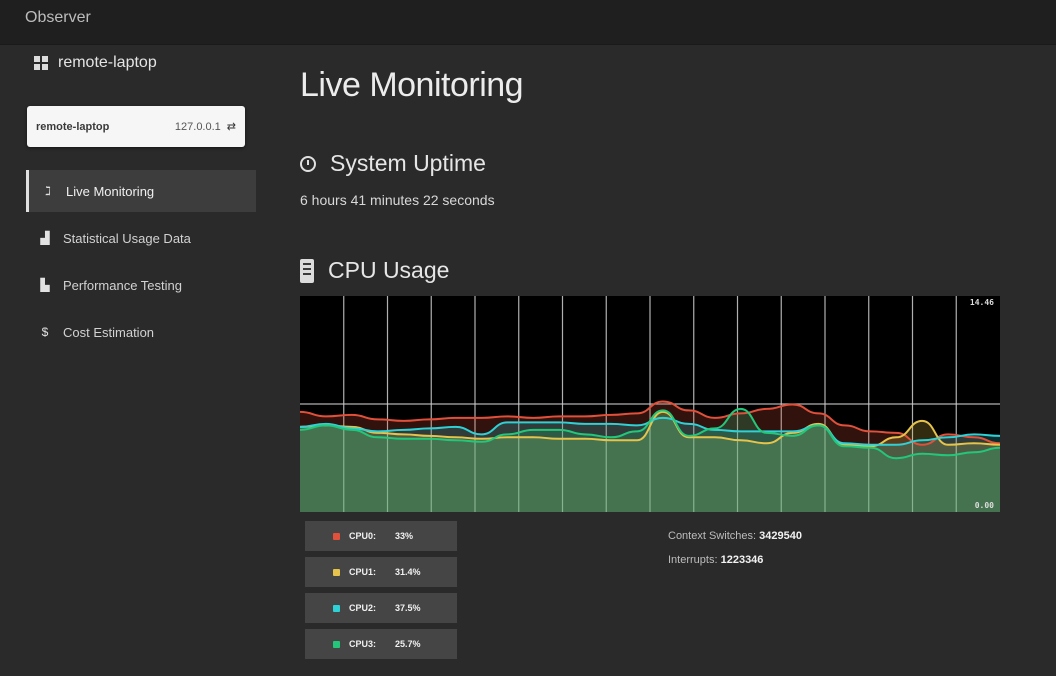 The height and width of the screenshot is (676, 1056). What do you see at coordinates (528, 22) in the screenshot?
I see `top-bar: Observer` at bounding box center [528, 22].